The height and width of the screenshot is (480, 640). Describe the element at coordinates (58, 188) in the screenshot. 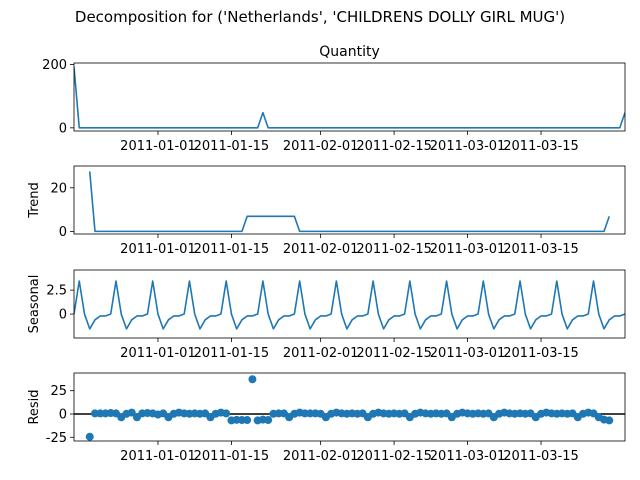

I see `y-tick-label: 20` at that location.